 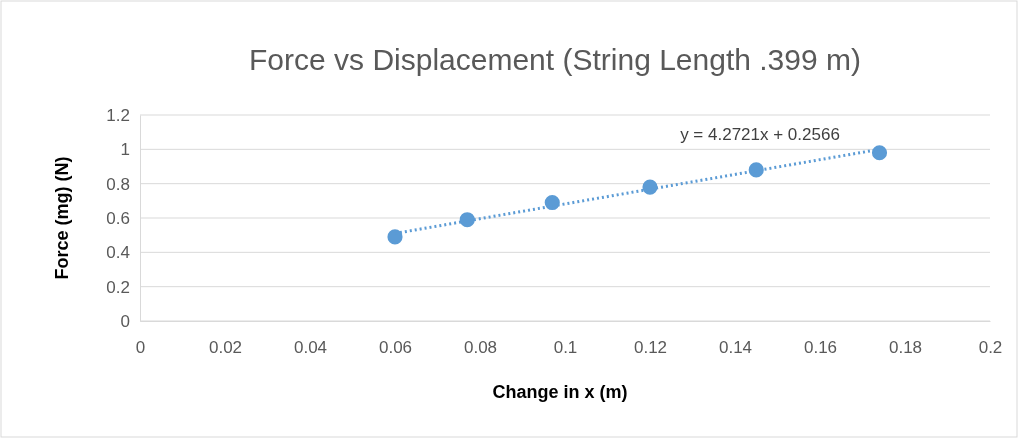 What do you see at coordinates (990, 348) in the screenshot?
I see `x-tick-label: 0.2` at bounding box center [990, 348].